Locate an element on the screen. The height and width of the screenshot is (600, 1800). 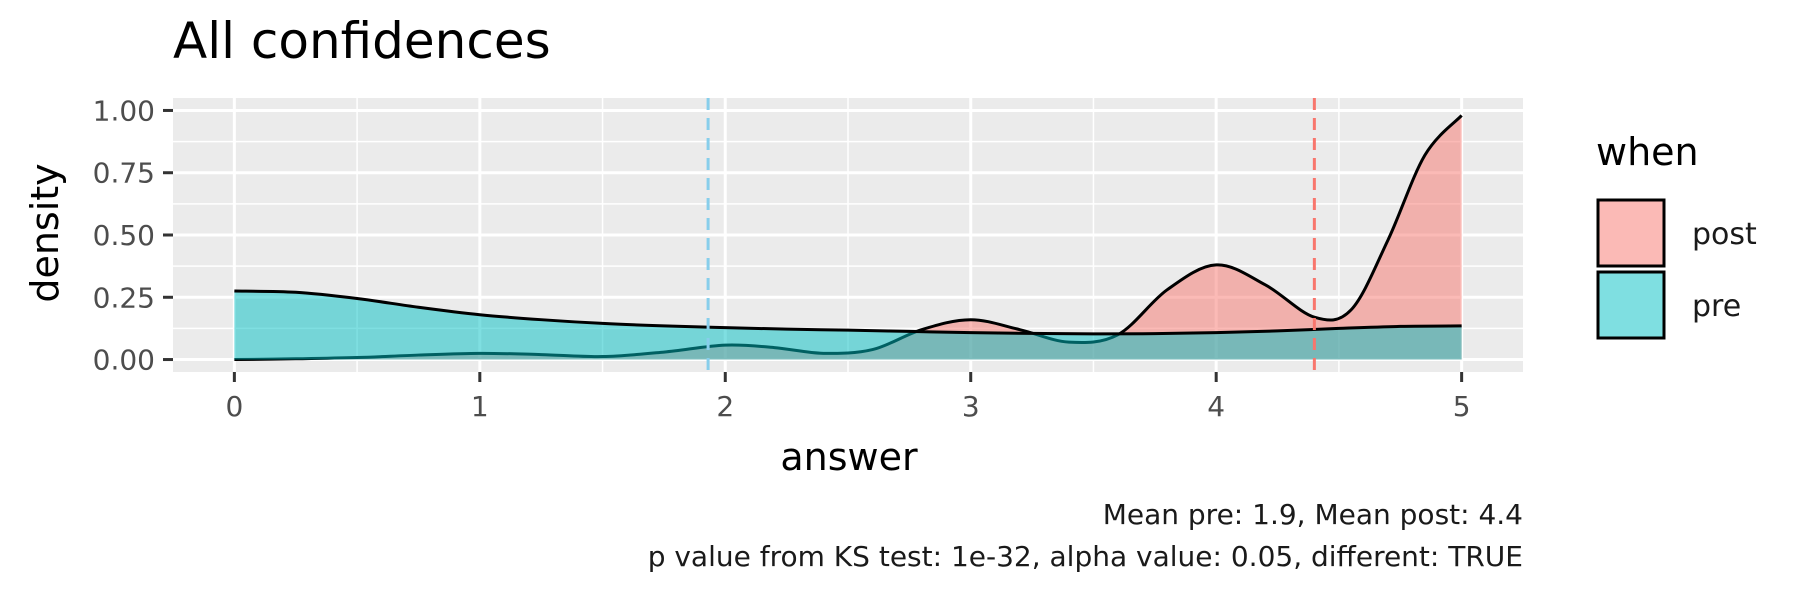
y-tick-label: 1.00 is located at coordinates (124, 110).